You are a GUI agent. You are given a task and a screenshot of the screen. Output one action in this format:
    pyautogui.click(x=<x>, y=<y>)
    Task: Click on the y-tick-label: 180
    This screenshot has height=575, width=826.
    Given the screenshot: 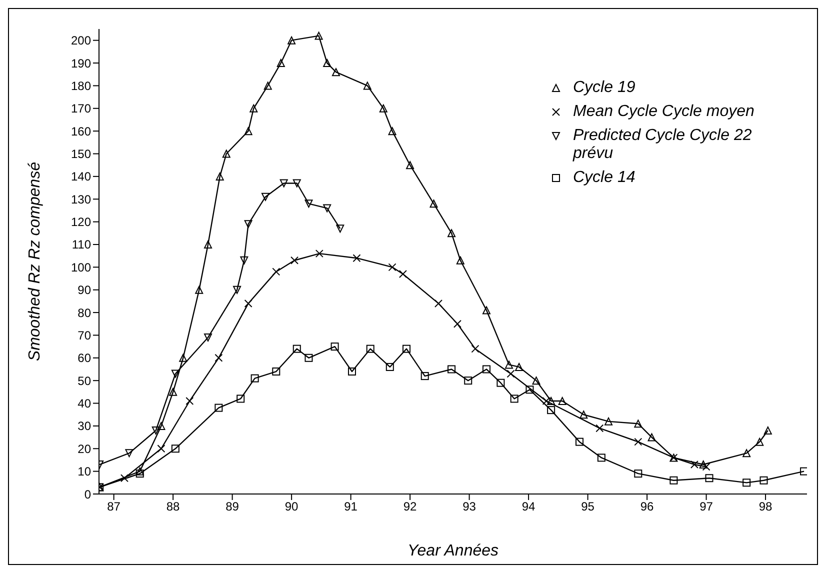 What is the action you would take?
    pyautogui.click(x=81, y=85)
    